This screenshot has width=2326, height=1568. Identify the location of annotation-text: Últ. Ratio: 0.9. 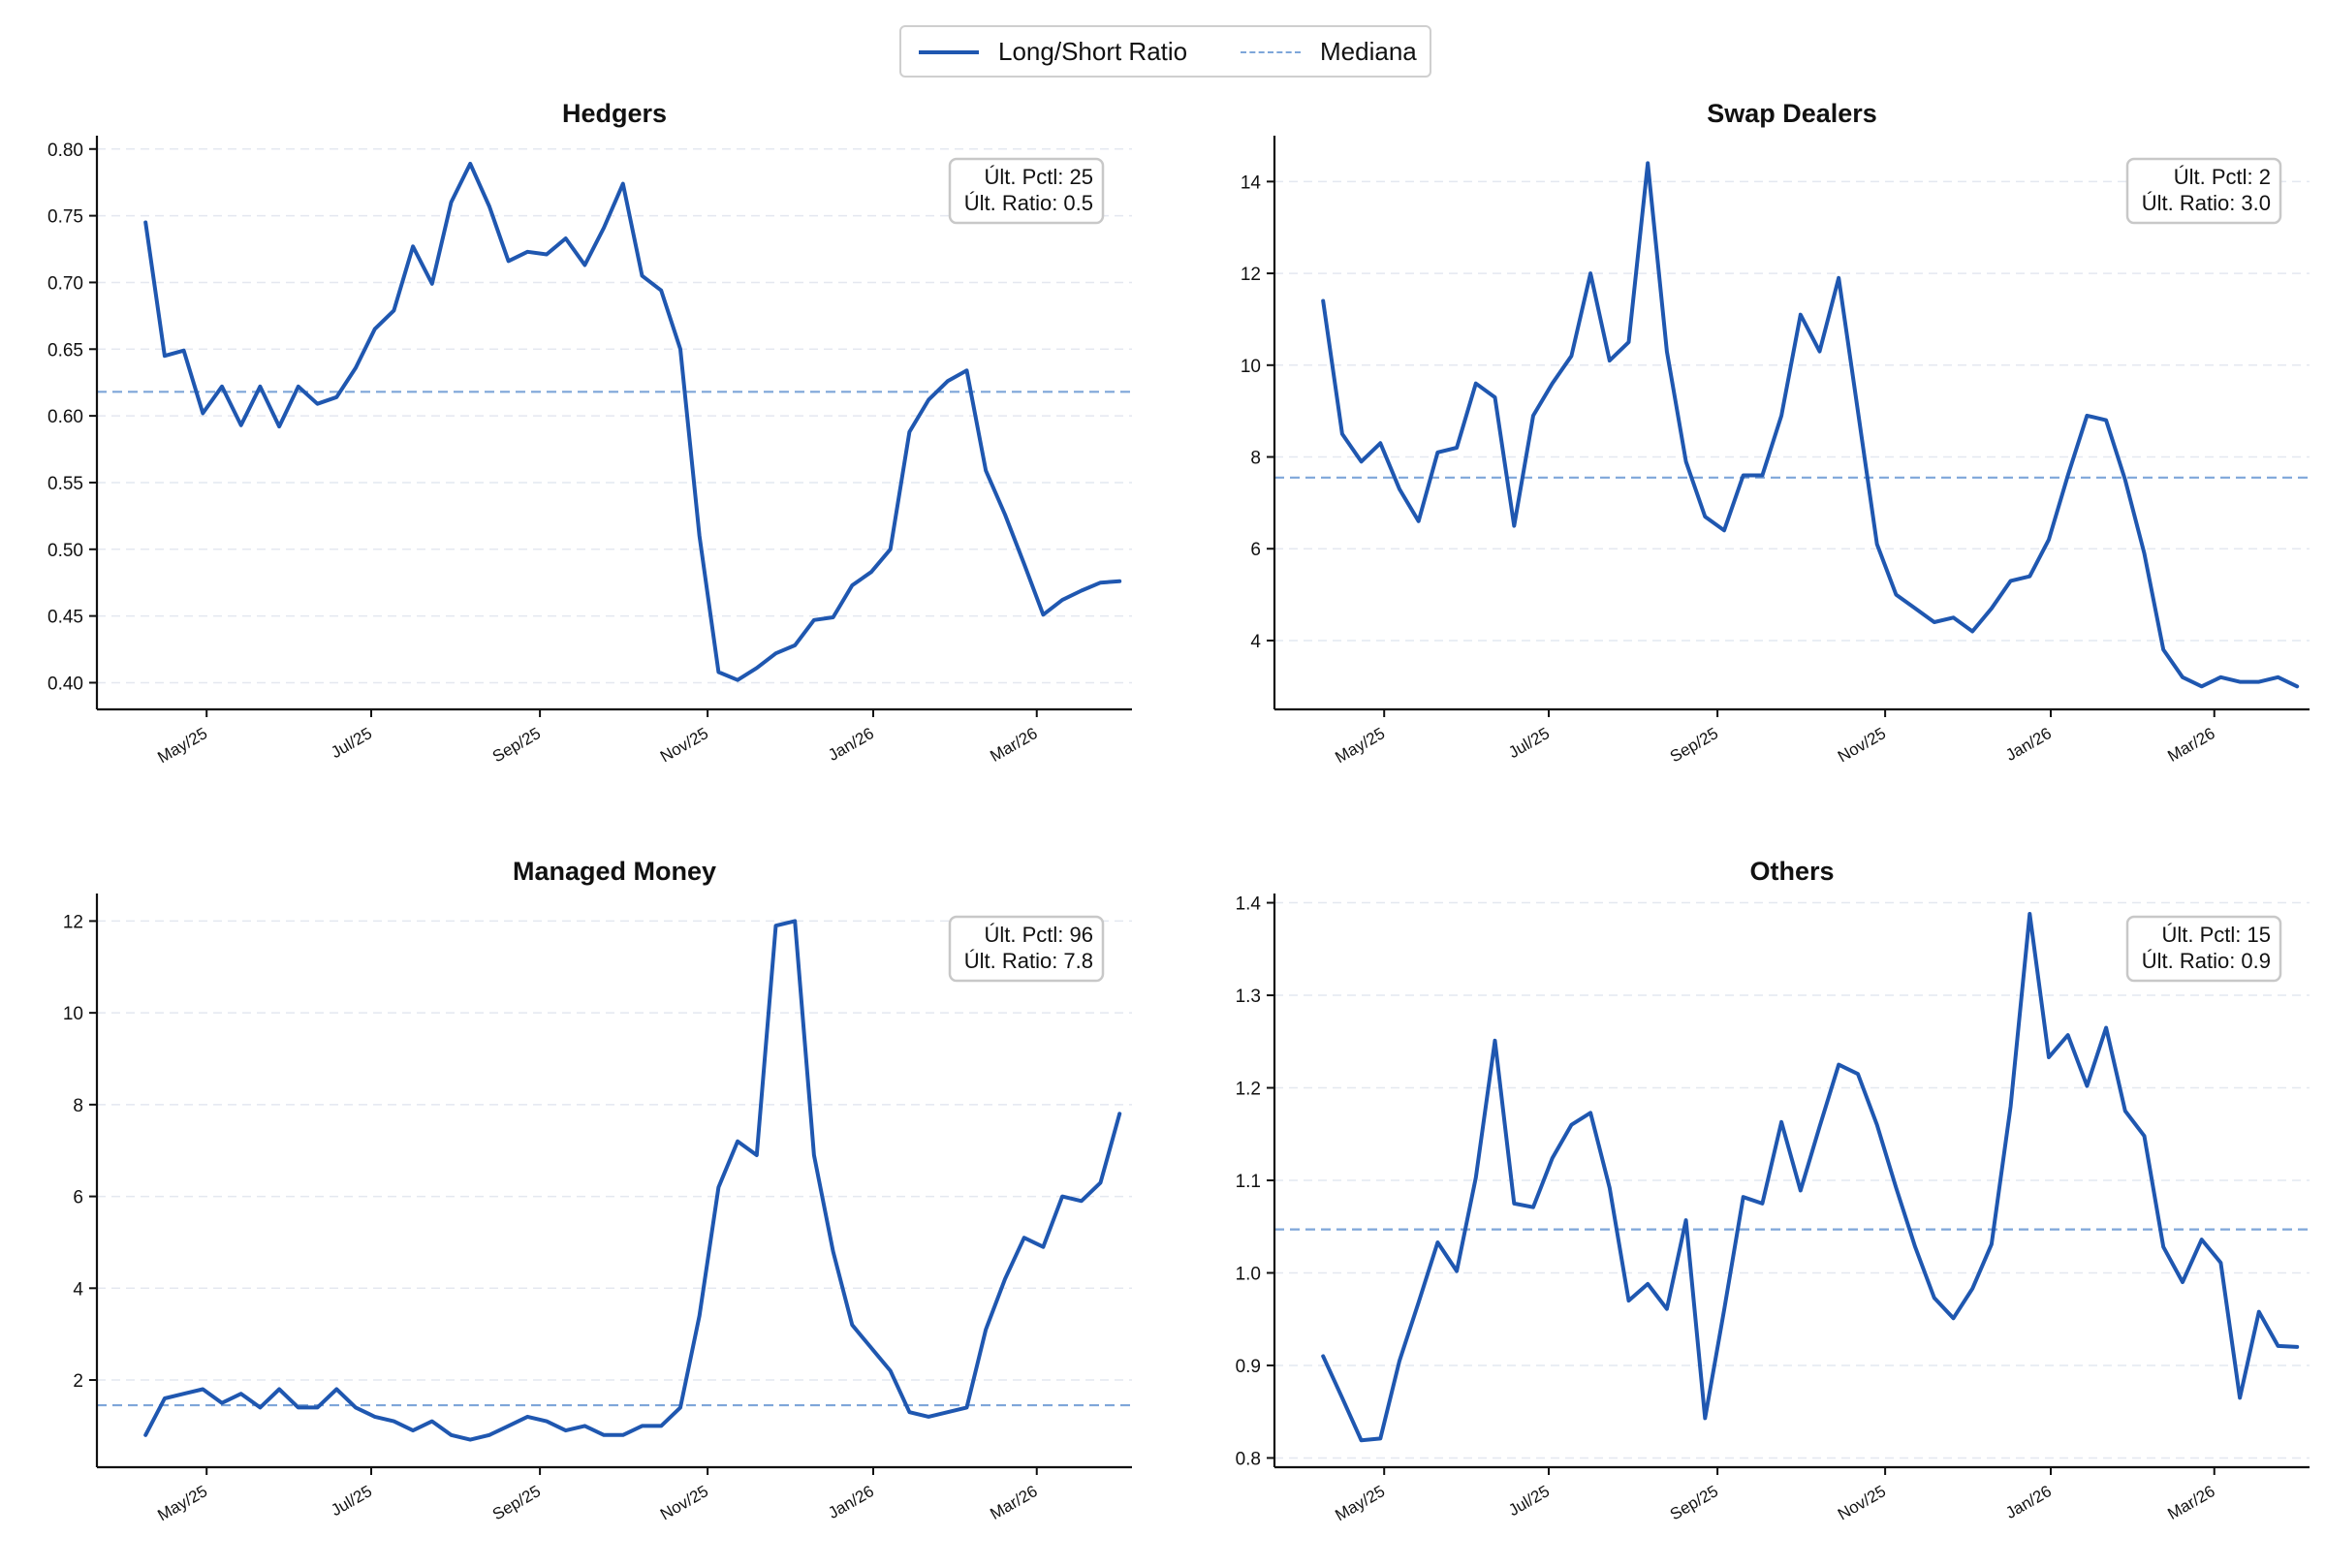
(2206, 961).